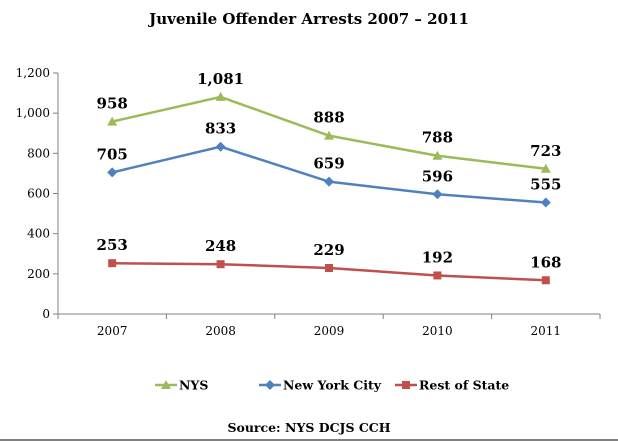 This screenshot has height=441, width=618. I want to click on data-label-nys: 958, so click(112, 104).